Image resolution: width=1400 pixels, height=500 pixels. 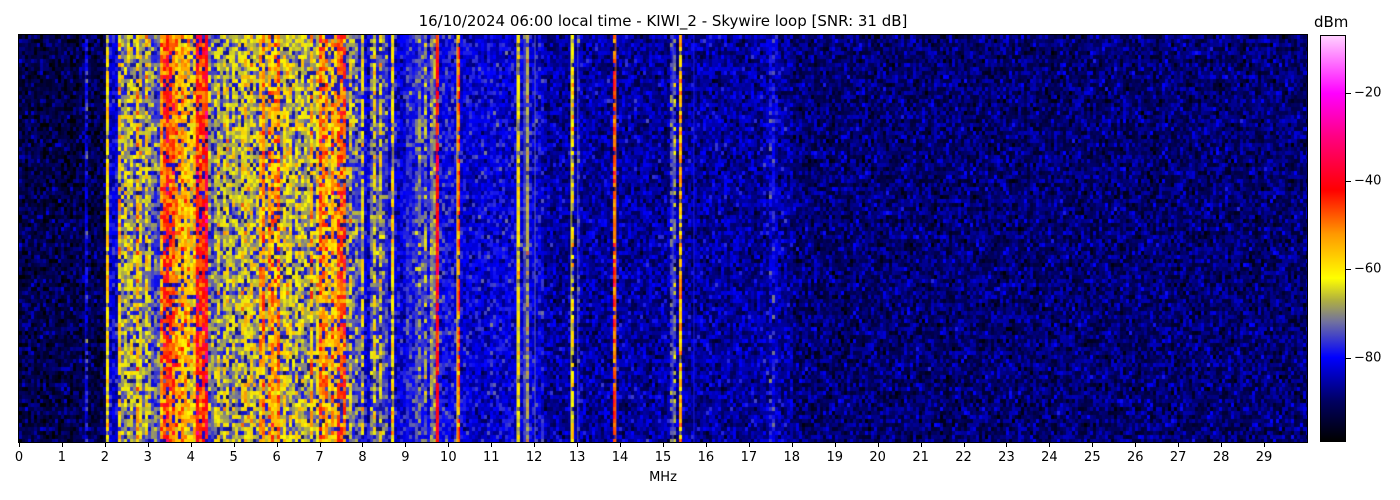 I want to click on x-tick-label: 28, so click(x=1221, y=457).